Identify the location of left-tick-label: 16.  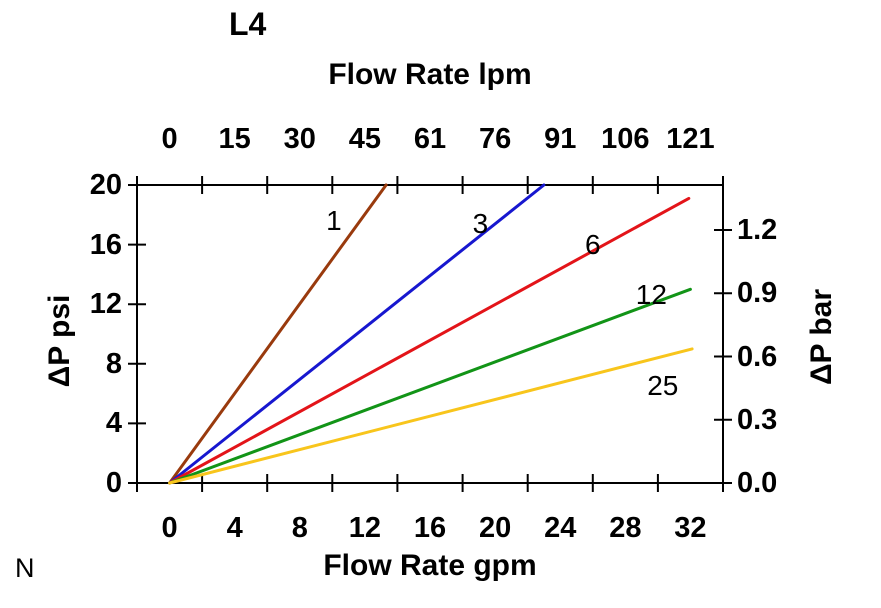
(105, 244).